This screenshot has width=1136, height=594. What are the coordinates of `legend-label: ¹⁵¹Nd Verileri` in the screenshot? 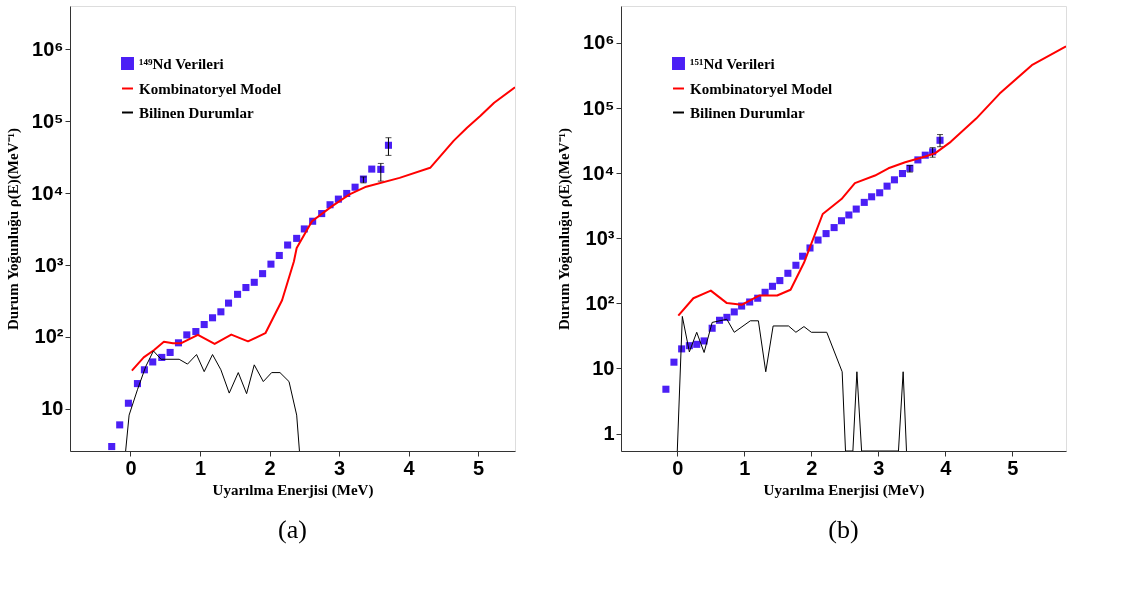 It's located at (732, 63).